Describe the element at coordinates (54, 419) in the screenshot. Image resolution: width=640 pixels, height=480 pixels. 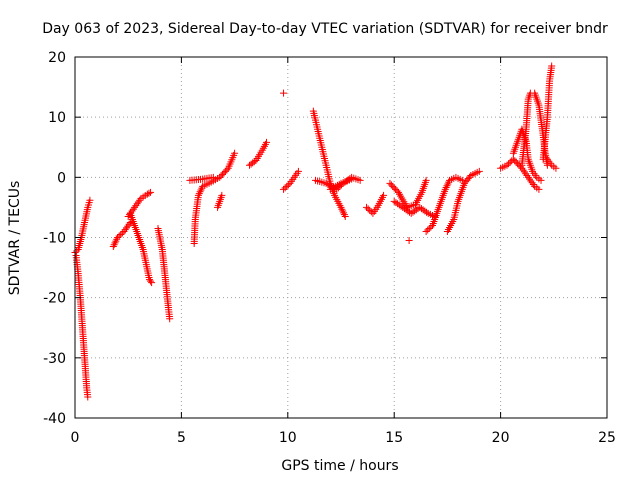
I see `y-tick-label: -40` at that location.